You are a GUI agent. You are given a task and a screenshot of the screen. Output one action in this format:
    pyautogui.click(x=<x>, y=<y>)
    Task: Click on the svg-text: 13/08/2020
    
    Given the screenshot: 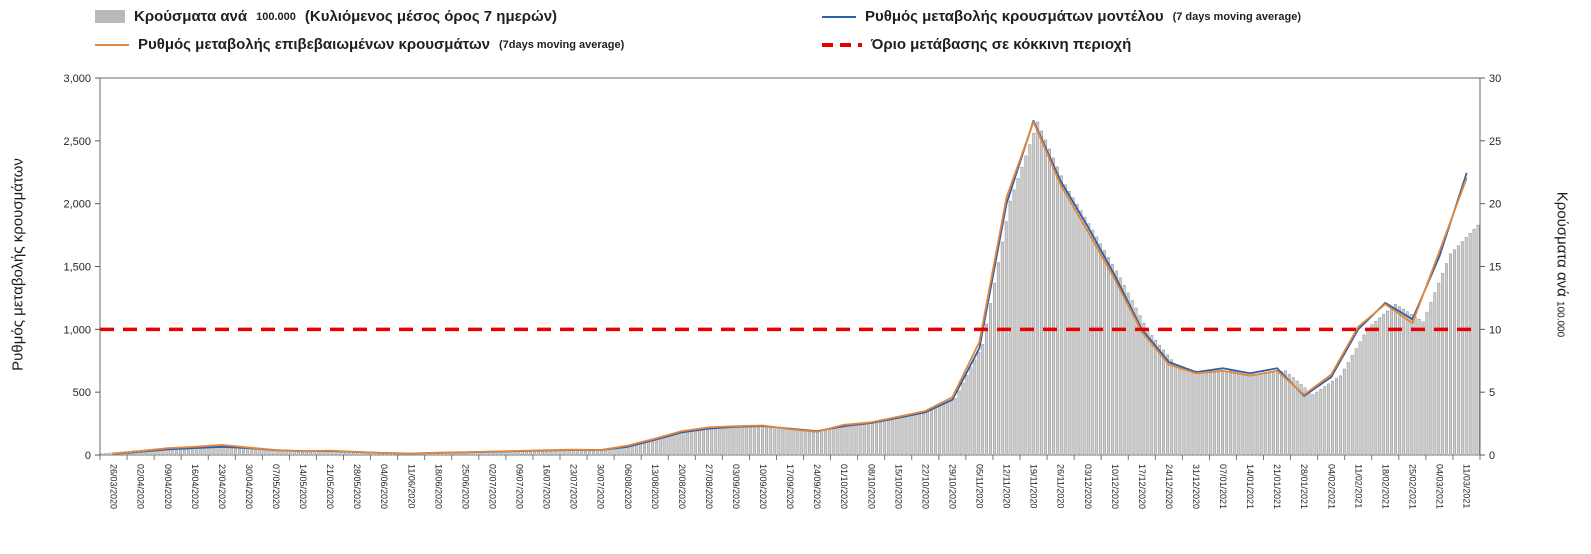 What is the action you would take?
    pyautogui.click(x=655, y=486)
    